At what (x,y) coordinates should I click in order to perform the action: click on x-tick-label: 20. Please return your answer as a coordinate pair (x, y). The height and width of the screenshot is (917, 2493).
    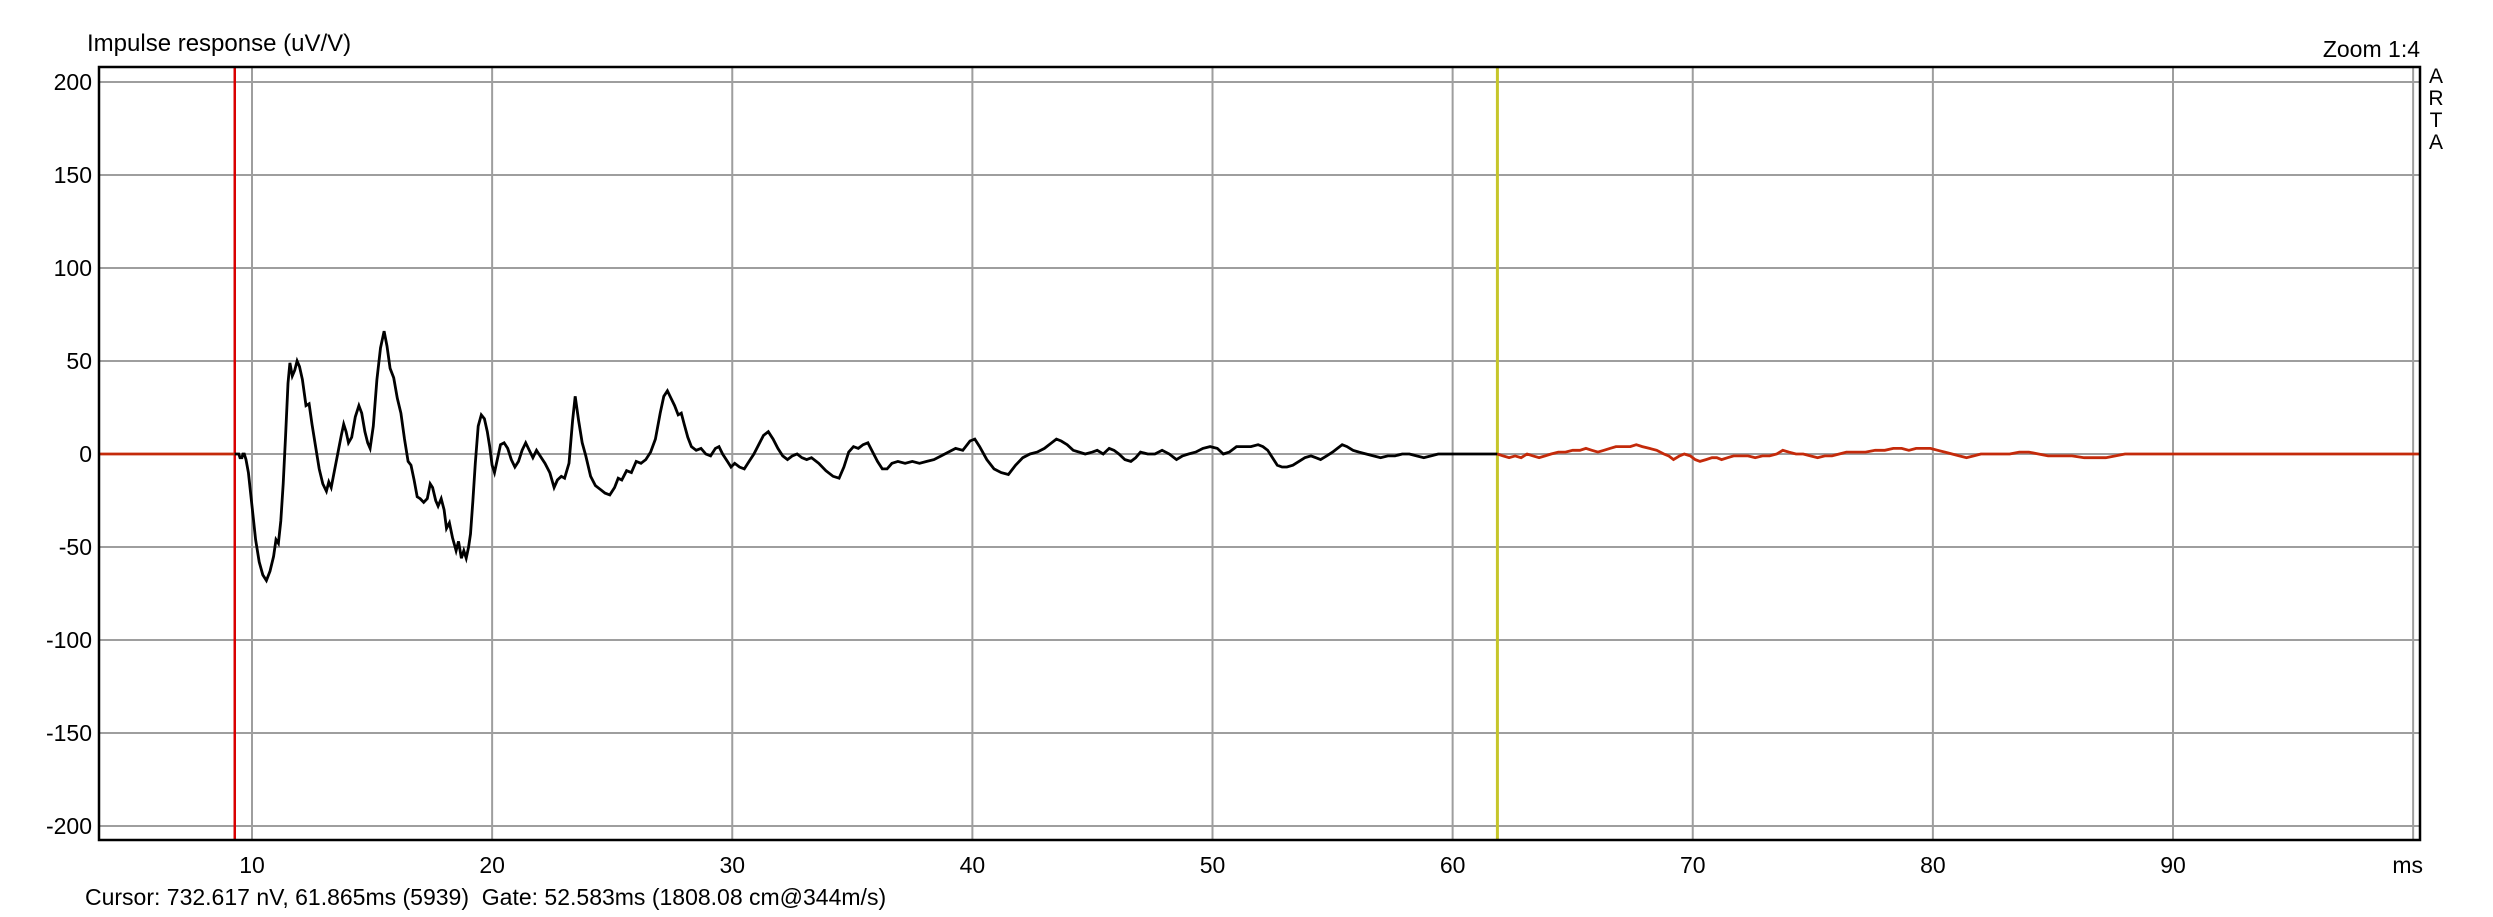
    Looking at the image, I should click on (492, 865).